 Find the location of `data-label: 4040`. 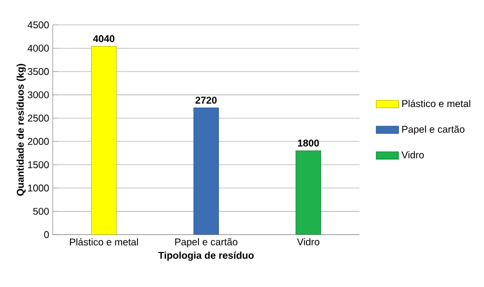

data-label: 4040 is located at coordinates (103, 38).